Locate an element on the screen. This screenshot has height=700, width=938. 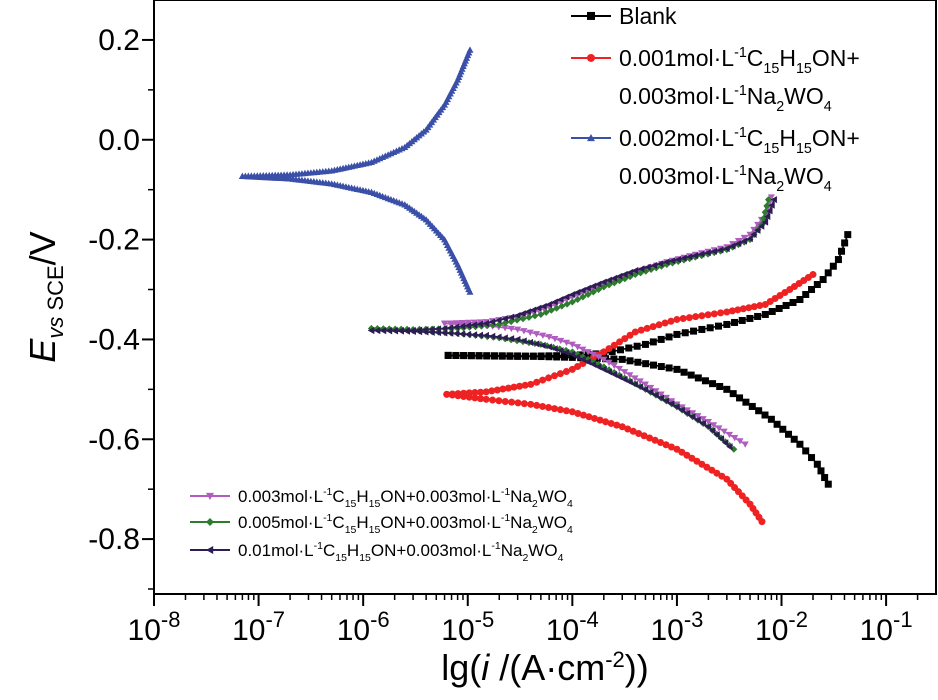
y-tick-label: -0.6 is located at coordinates (114, 439).